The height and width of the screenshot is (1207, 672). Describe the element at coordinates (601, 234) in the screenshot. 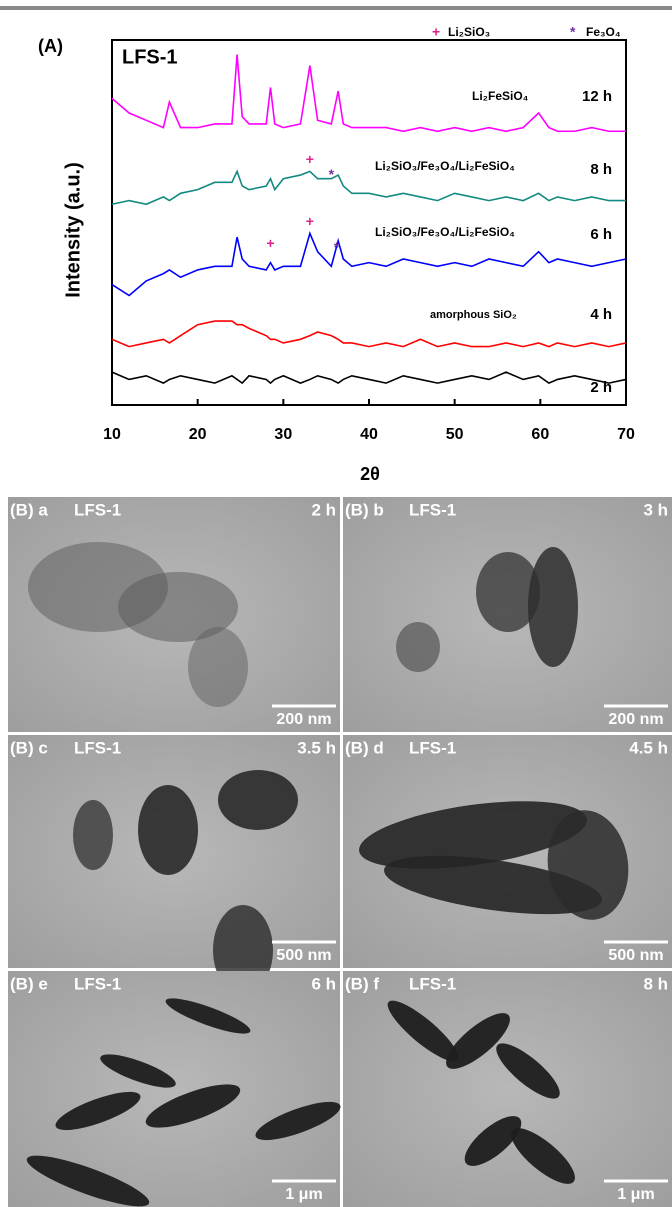

I see `series-label: 6 h` at that location.